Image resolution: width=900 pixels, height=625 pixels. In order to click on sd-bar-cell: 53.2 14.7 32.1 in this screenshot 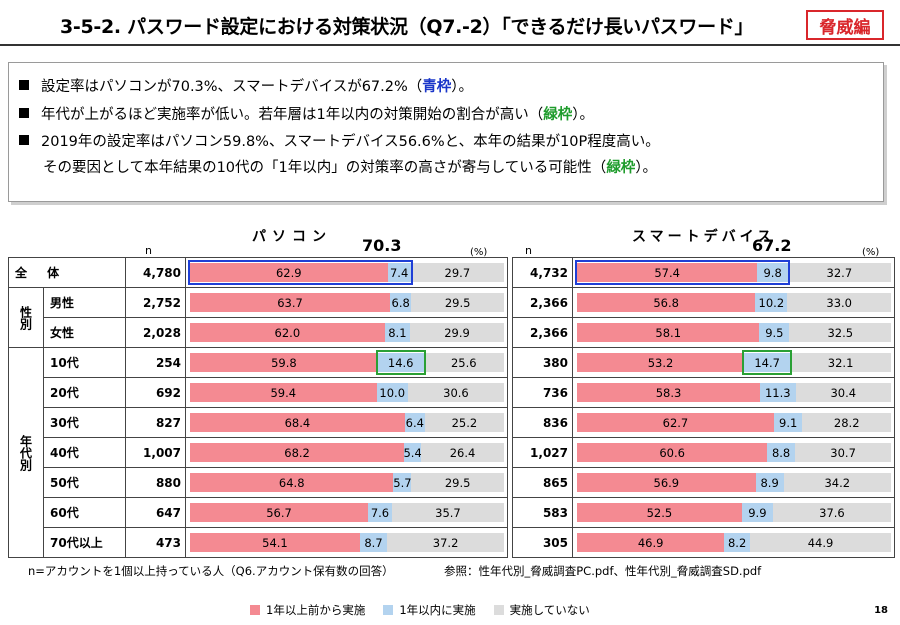, I will do `click(733, 362)`.